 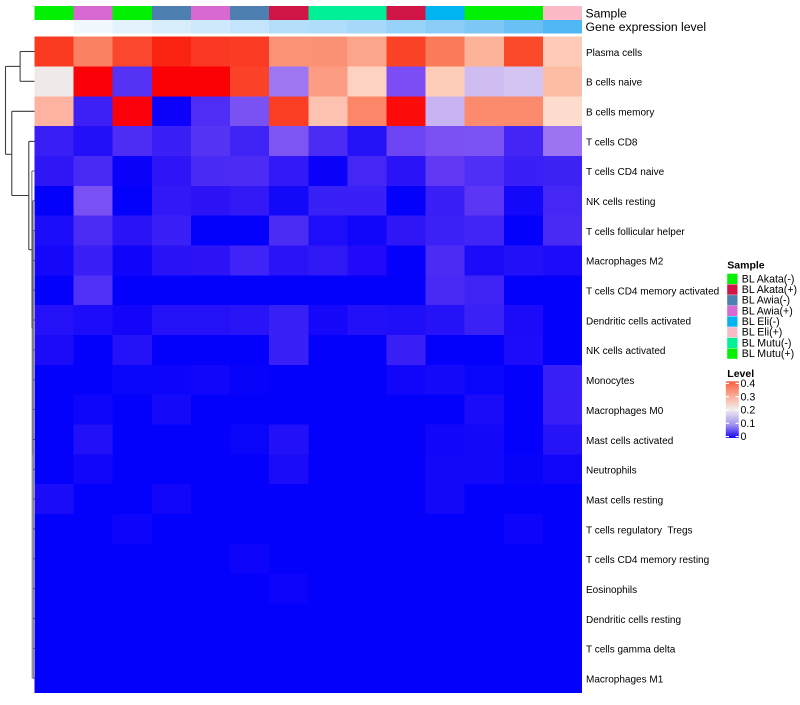 What do you see at coordinates (766, 301) in the screenshot?
I see `svg-text: BL Awia(-)` at bounding box center [766, 301].